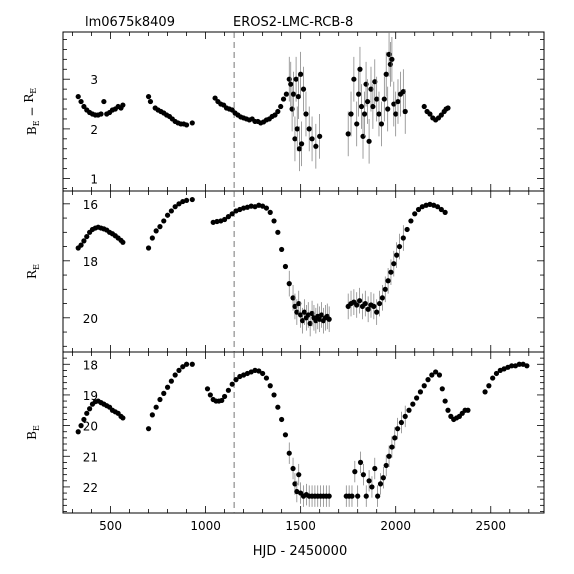 This screenshot has width=574, height=574. Describe the element at coordinates (94, 180) in the screenshot. I see `y-tick-label: 1` at that location.